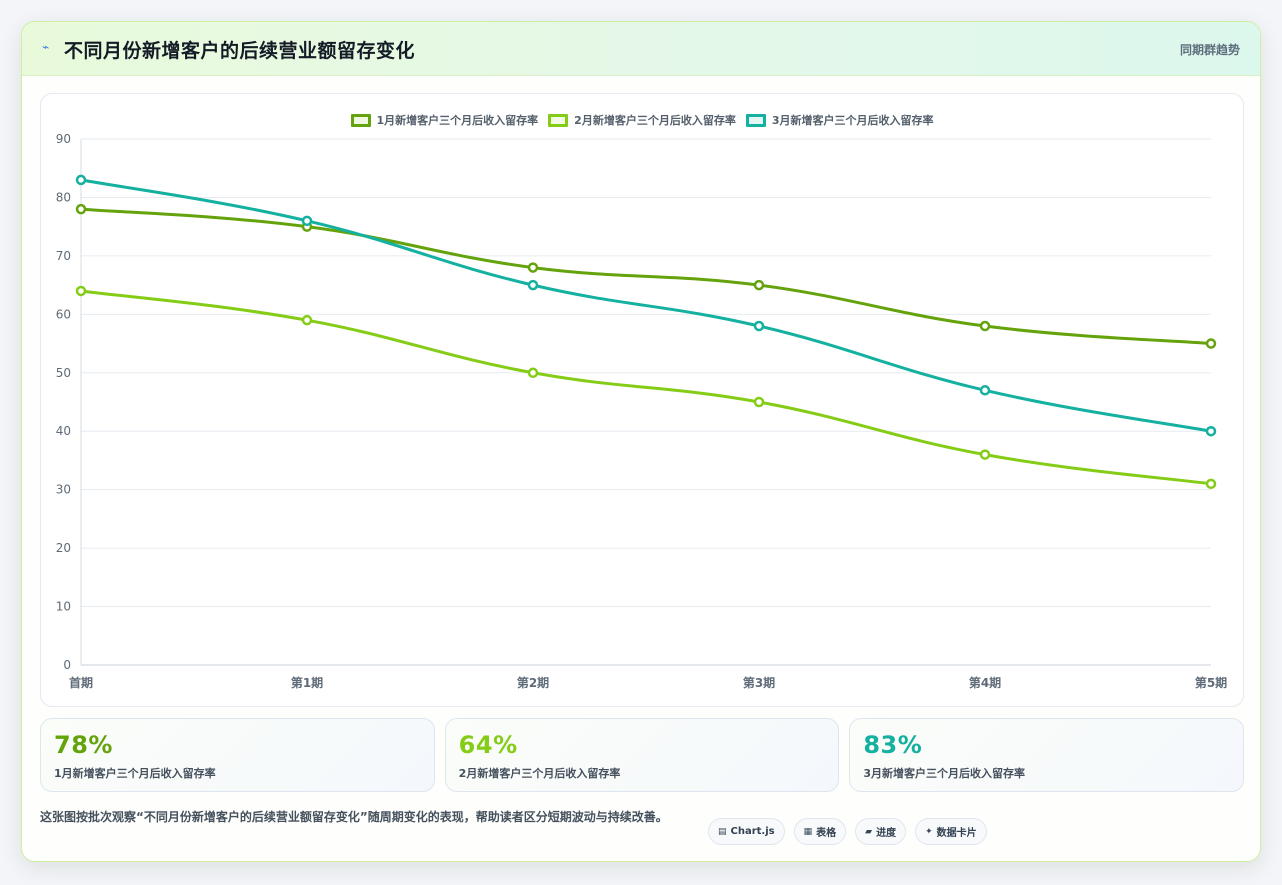  I want to click on stat-value: 64%, so click(488, 745).